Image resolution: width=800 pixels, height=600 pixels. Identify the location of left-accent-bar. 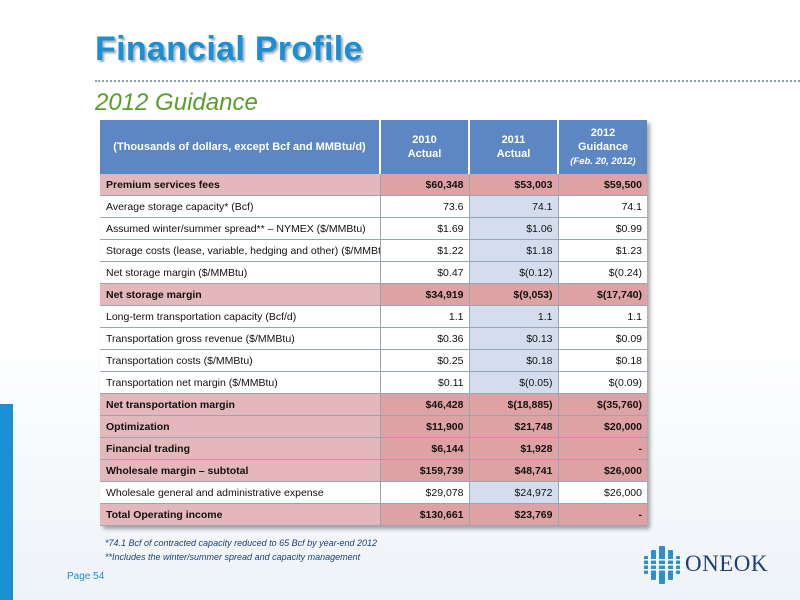
(6, 502).